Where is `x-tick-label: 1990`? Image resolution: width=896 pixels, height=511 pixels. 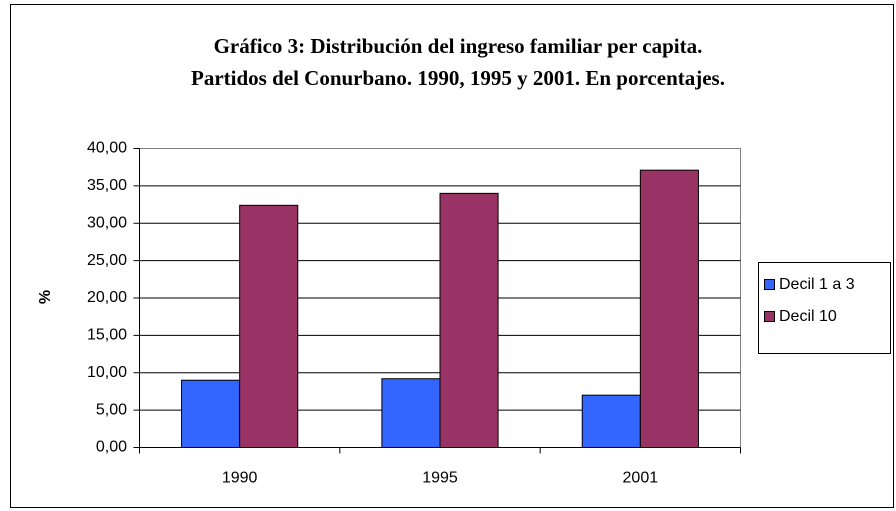
x-tick-label: 1990 is located at coordinates (240, 478).